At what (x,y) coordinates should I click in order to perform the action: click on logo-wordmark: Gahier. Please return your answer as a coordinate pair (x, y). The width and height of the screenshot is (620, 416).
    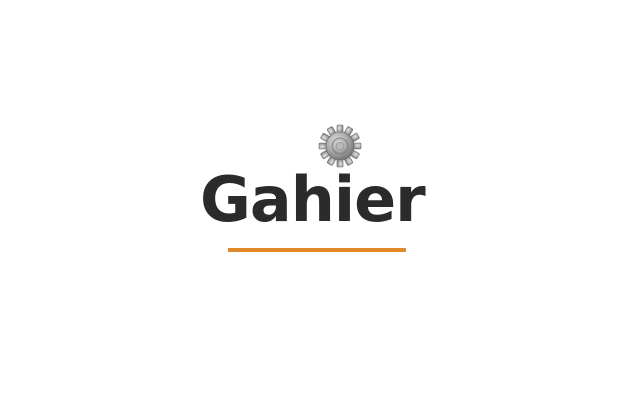
    Looking at the image, I should click on (313, 199).